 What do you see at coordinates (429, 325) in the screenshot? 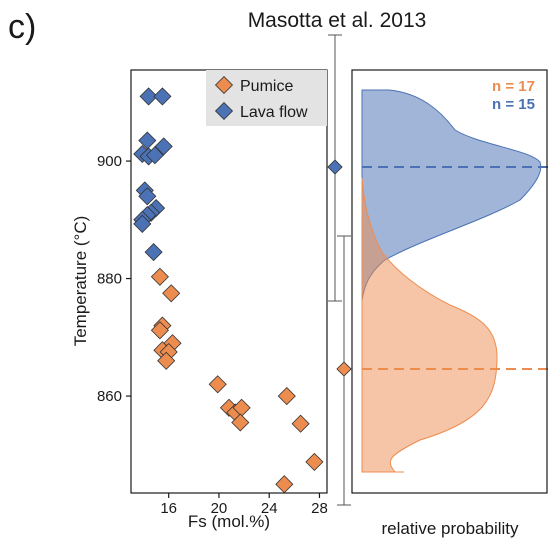
I see `pumice-density-curve` at bounding box center [429, 325].